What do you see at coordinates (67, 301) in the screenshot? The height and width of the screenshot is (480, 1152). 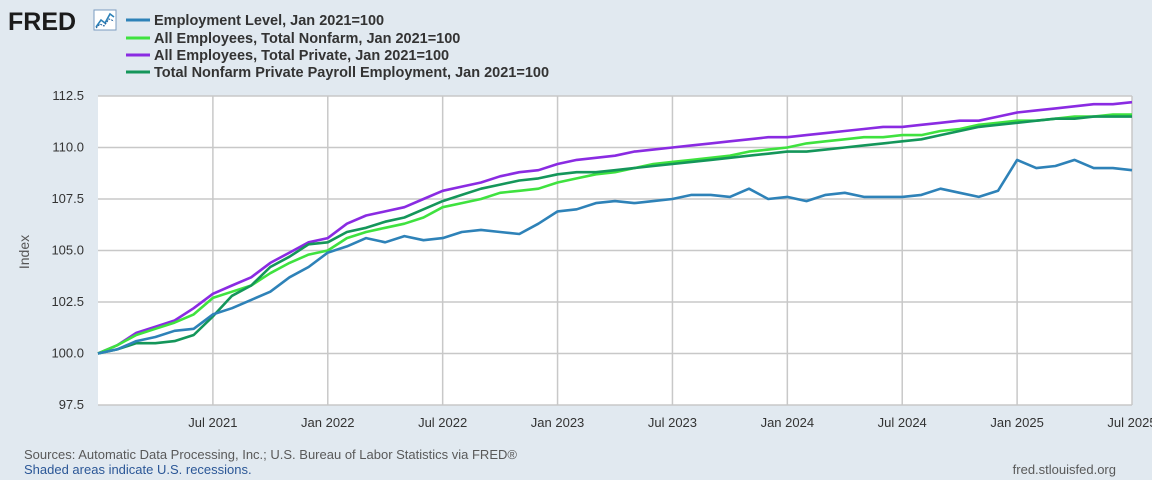 I see `y-tick-label: 102.5` at bounding box center [67, 301].